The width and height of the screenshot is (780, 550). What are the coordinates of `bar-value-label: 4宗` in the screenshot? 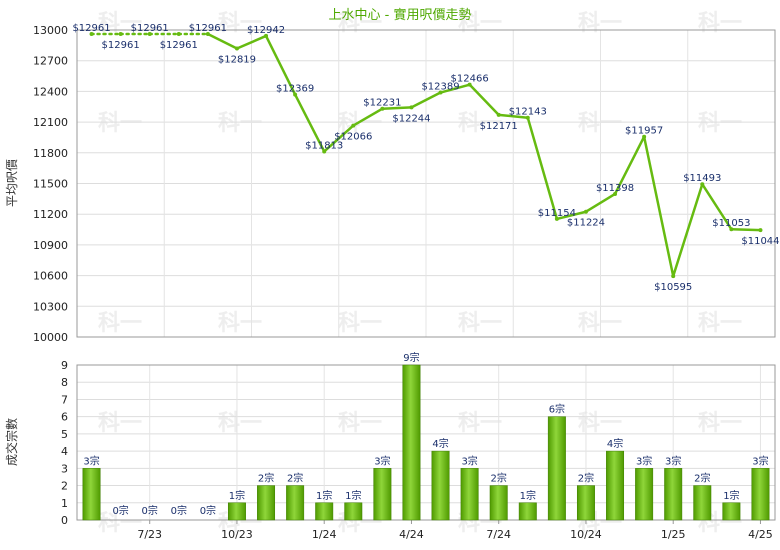 It's located at (615, 443).